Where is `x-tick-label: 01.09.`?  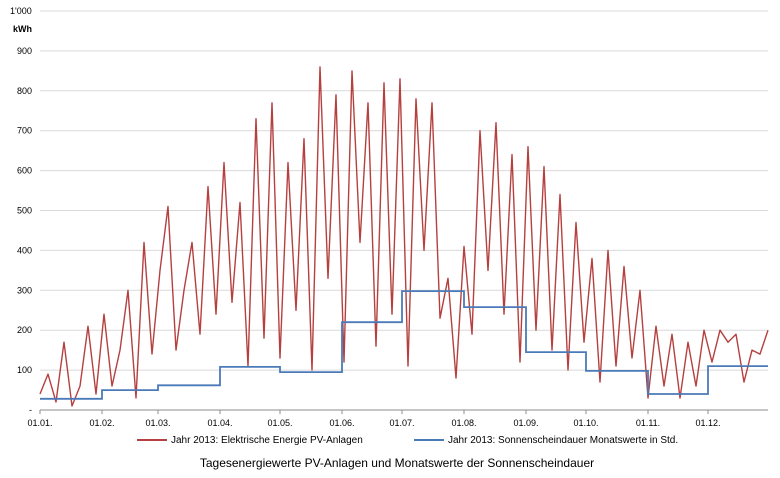
x-tick-label: 01.09. is located at coordinates (525, 423).